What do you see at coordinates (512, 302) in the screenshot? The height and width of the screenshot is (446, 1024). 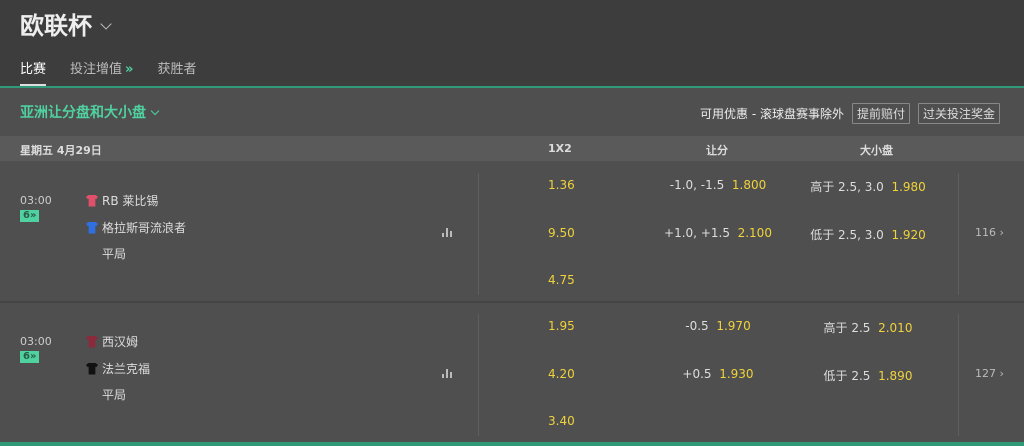 I see `row-divider` at bounding box center [512, 302].